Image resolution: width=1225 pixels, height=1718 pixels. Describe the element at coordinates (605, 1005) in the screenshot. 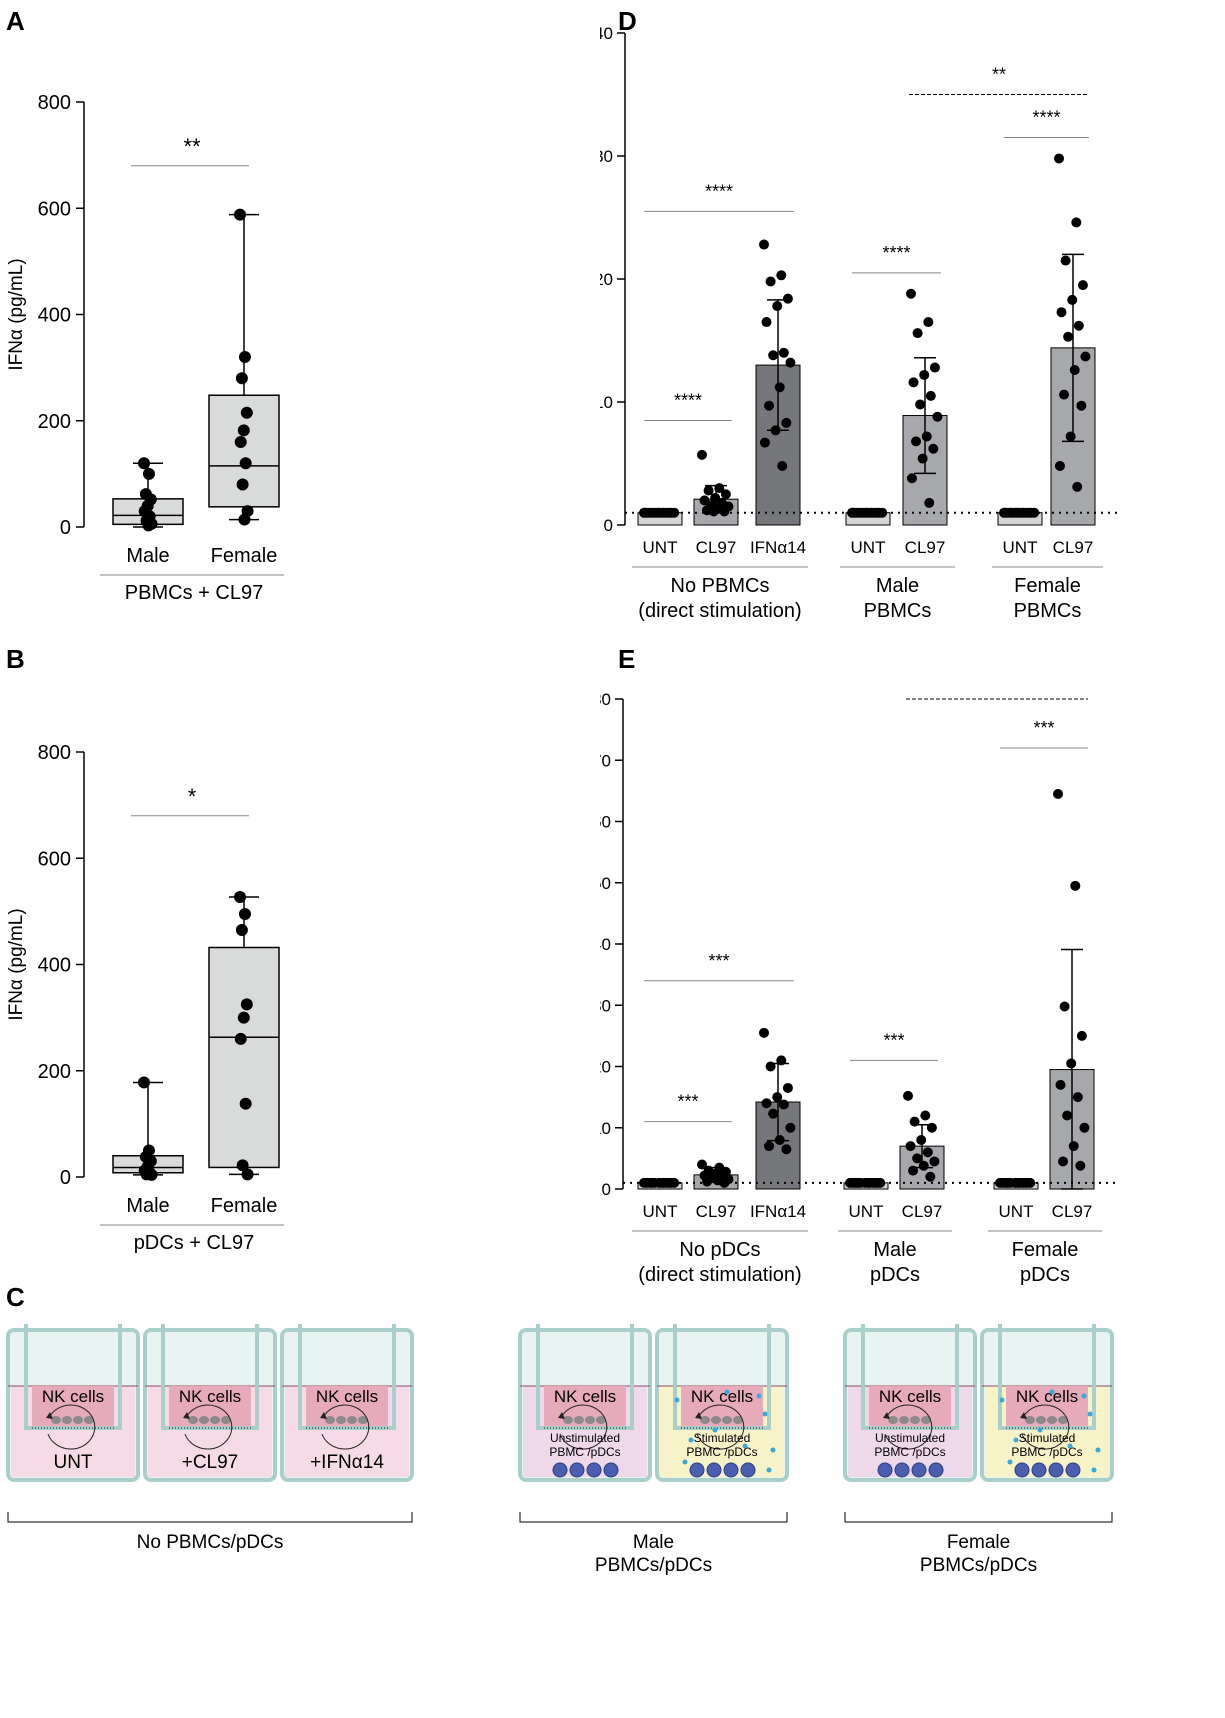

I see `y-tick-label: 30` at that location.